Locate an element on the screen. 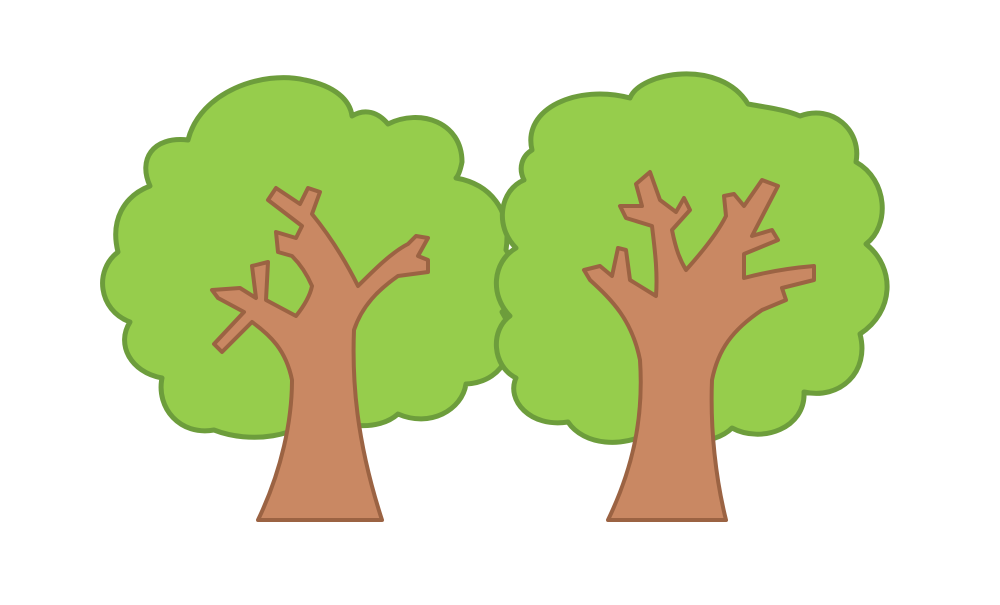  right-tree-trunk is located at coordinates (699, 346).